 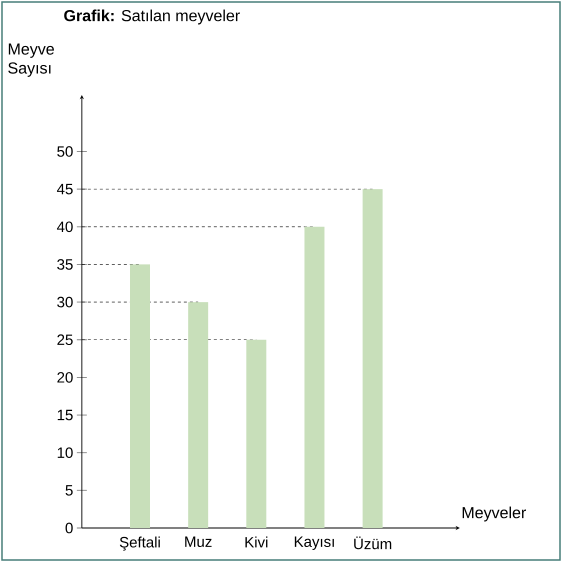 What do you see at coordinates (65, 340) in the screenshot?
I see `y-tick-label: 25` at bounding box center [65, 340].